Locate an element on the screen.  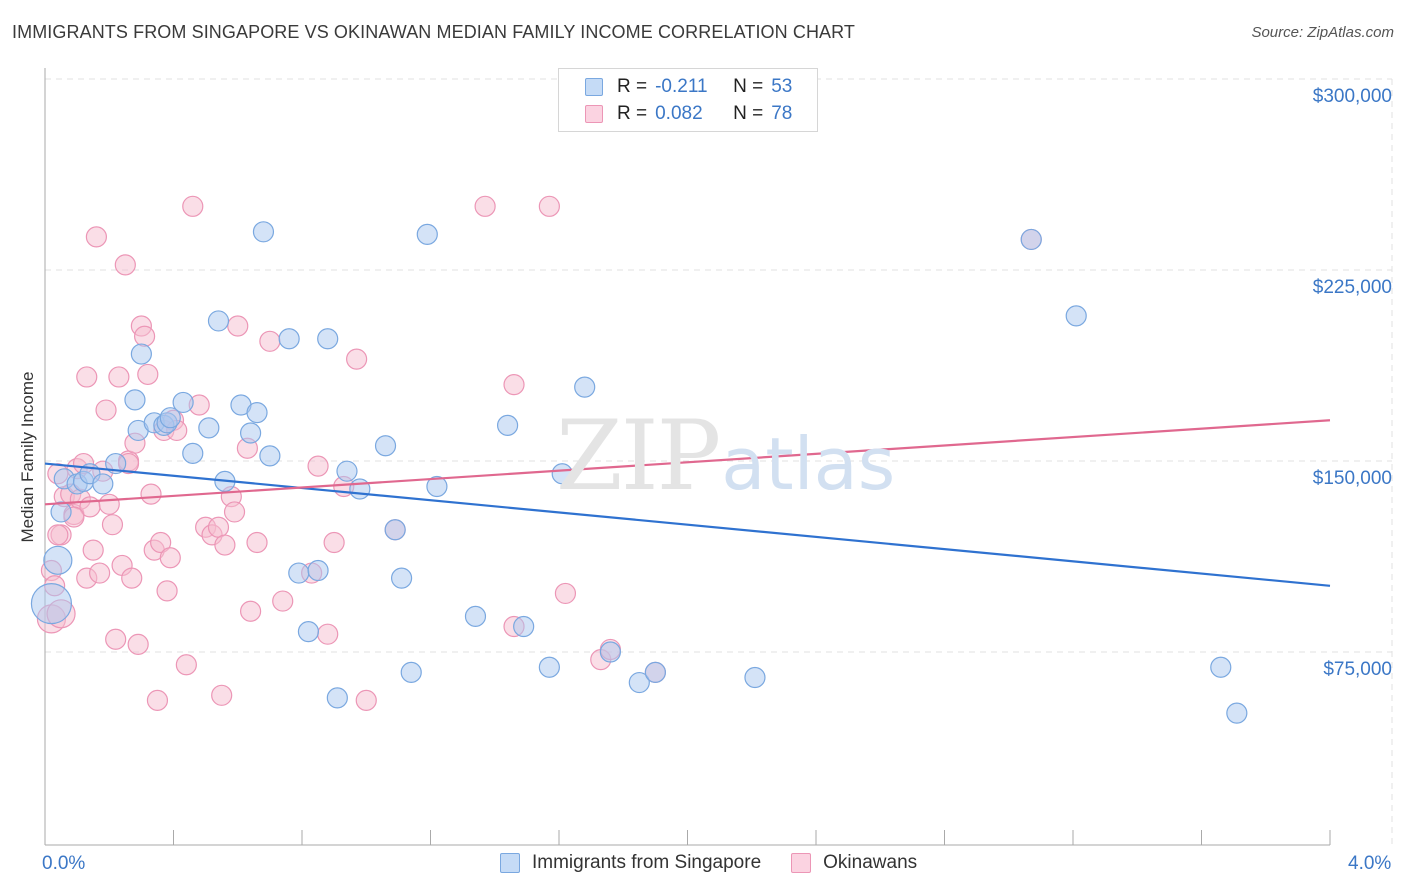
legend-row-singapore: R = -0.211 N = 53 is located at coordinates (689, 87).